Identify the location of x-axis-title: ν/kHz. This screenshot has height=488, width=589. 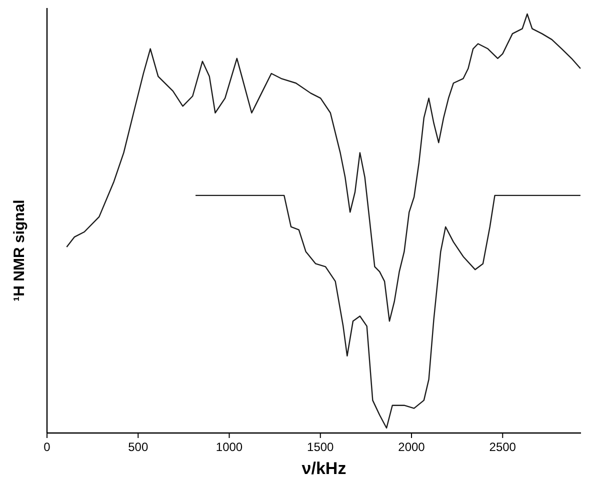
(324, 468).